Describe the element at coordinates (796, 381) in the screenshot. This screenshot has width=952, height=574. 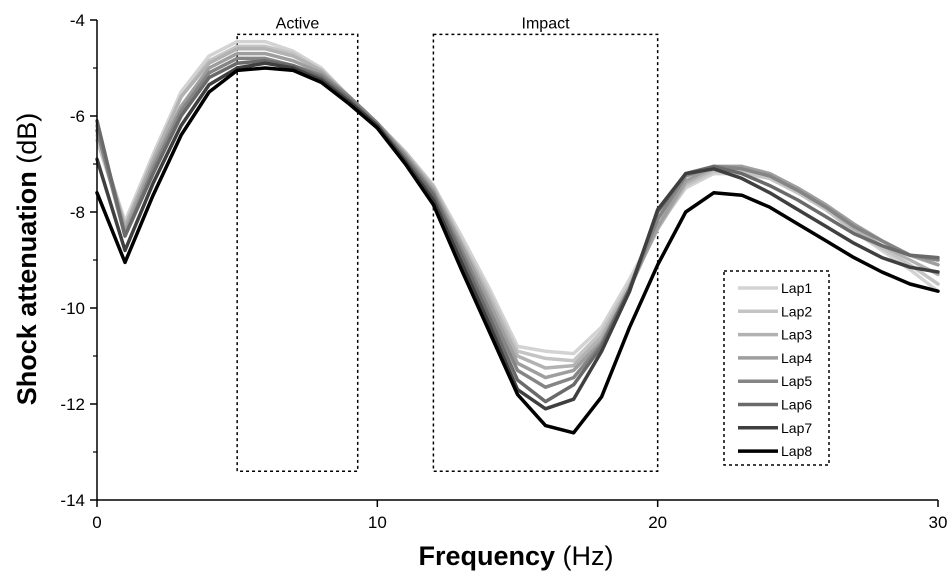
I see `legend-label-lap5: Lap5` at that location.